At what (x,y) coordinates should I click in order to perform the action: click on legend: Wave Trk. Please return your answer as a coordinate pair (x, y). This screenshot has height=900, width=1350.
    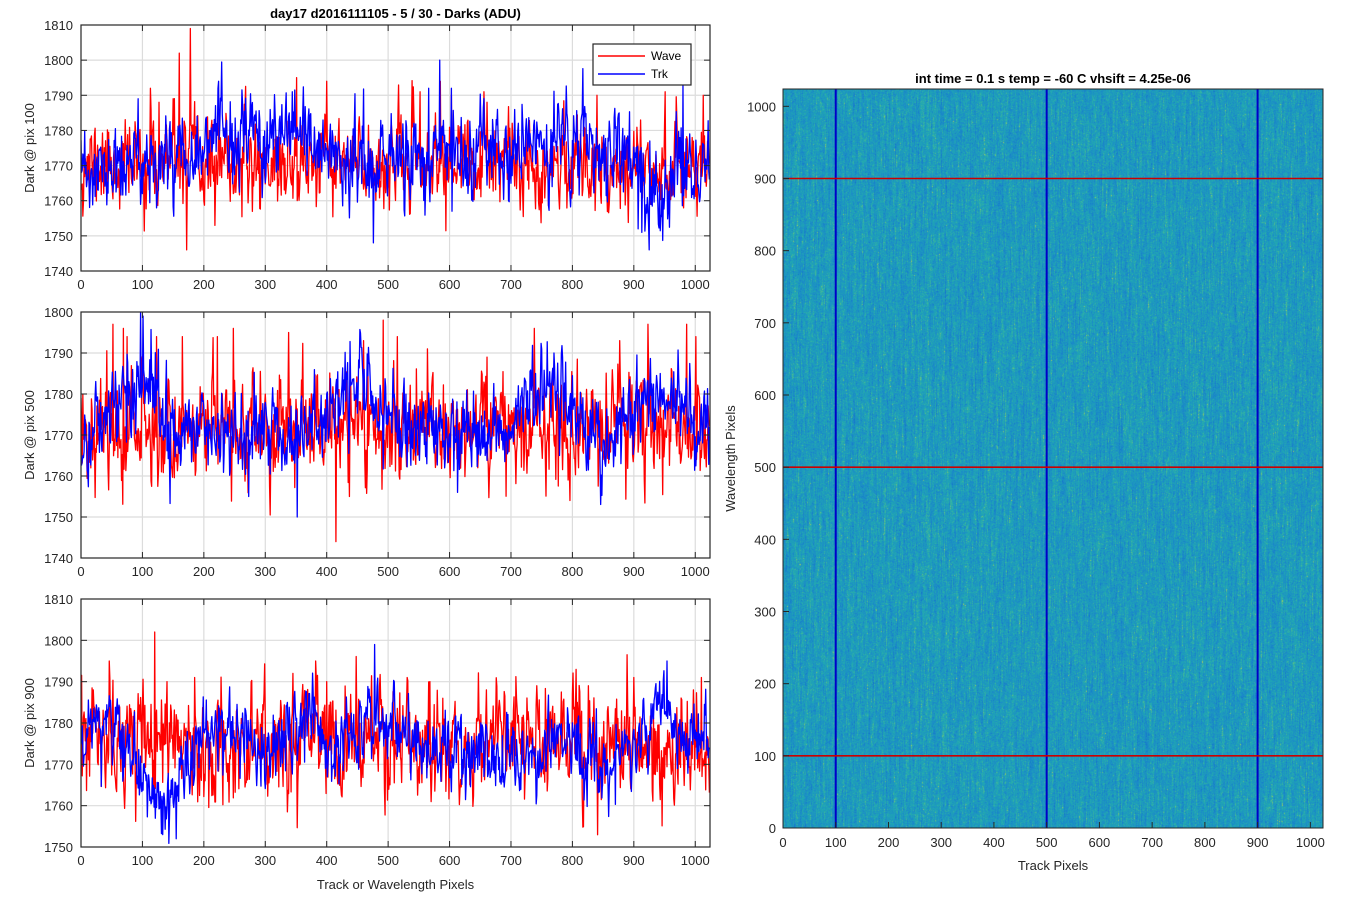
    Looking at the image, I should click on (642, 64).